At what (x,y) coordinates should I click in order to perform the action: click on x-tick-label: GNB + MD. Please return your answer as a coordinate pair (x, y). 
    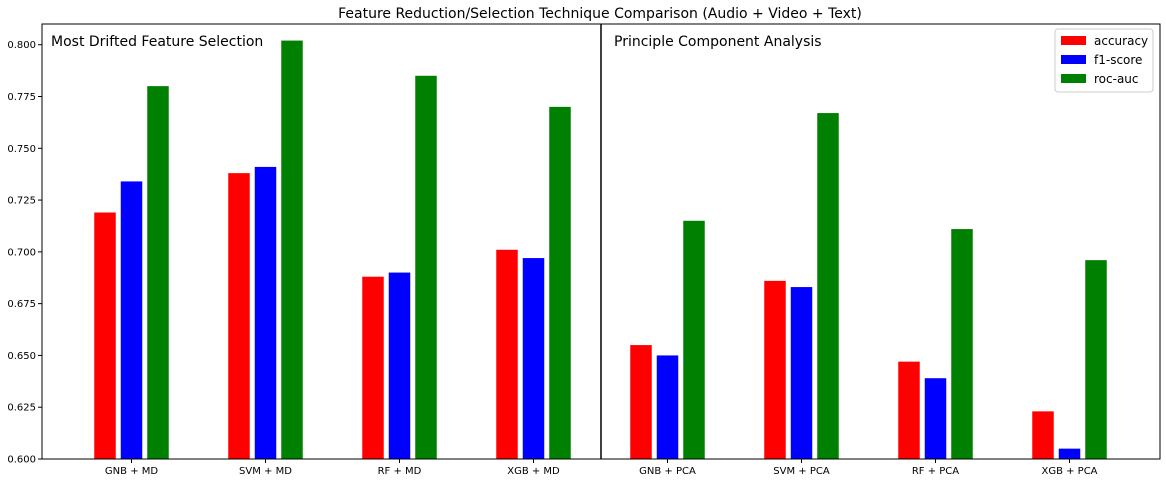
    Looking at the image, I should click on (131, 471).